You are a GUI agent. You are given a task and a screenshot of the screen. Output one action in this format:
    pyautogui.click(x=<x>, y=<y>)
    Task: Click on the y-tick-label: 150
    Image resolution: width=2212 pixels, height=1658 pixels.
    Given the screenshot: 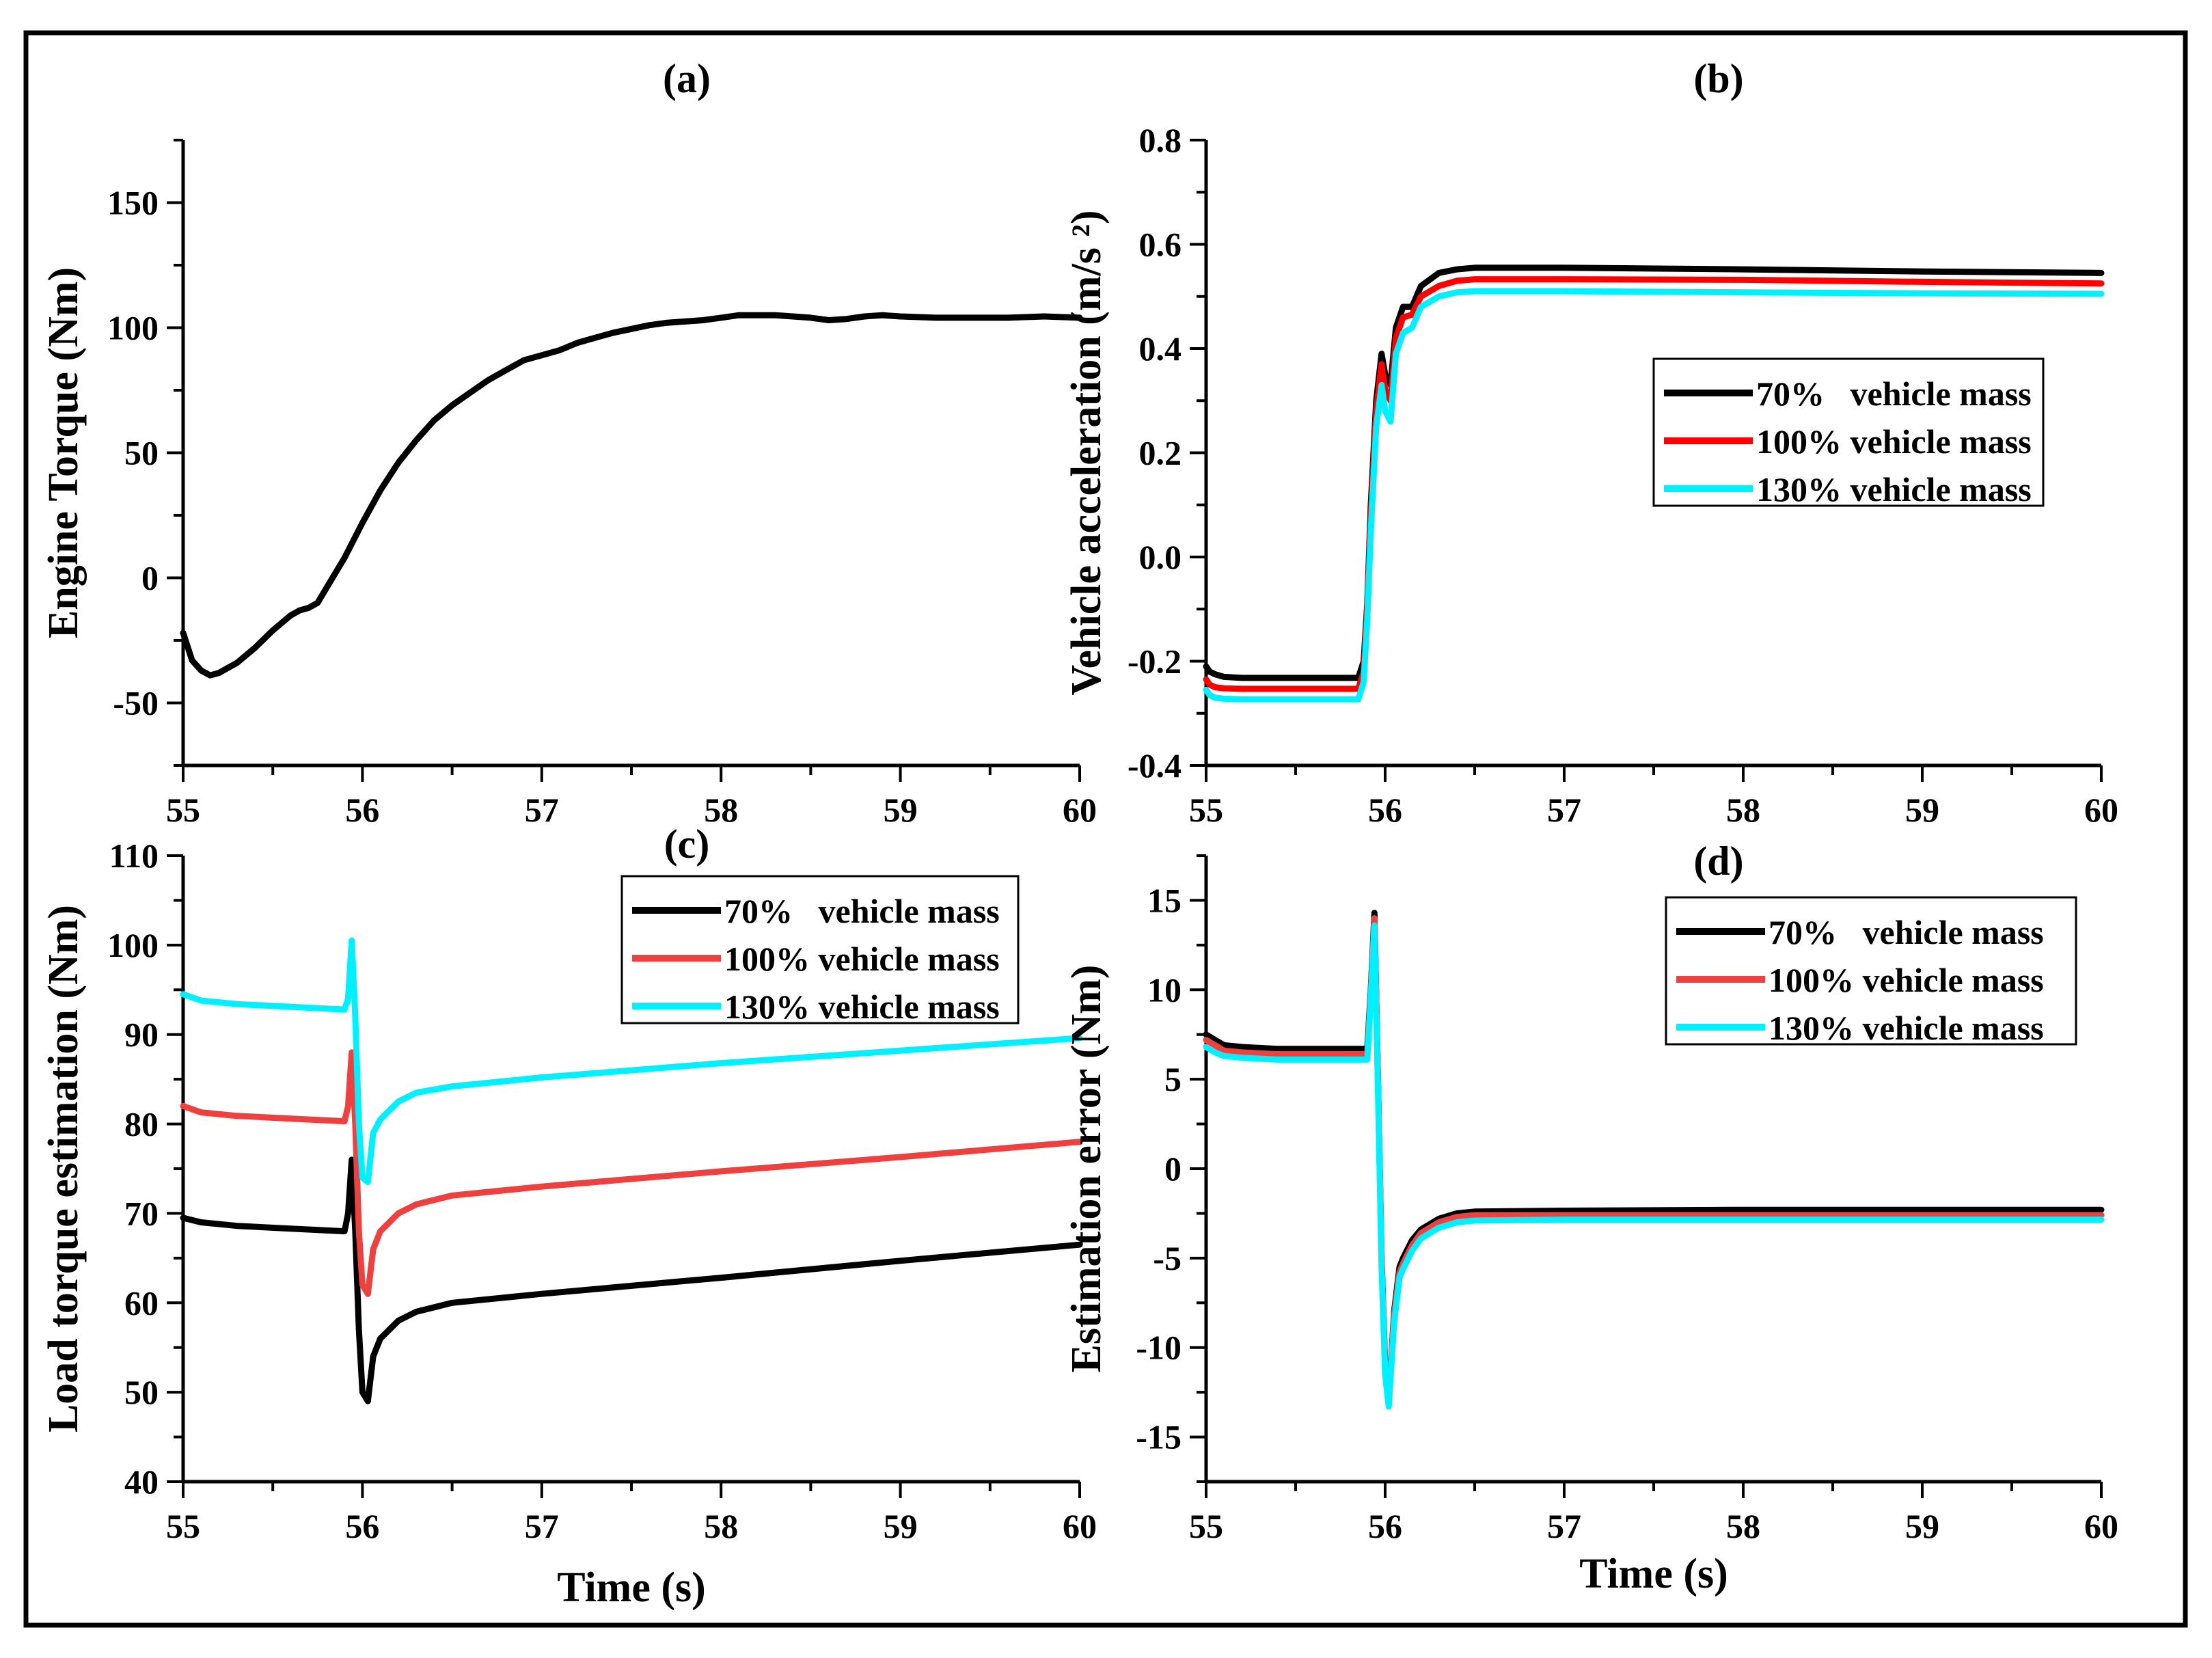 What is the action you would take?
    pyautogui.click(x=133, y=203)
    